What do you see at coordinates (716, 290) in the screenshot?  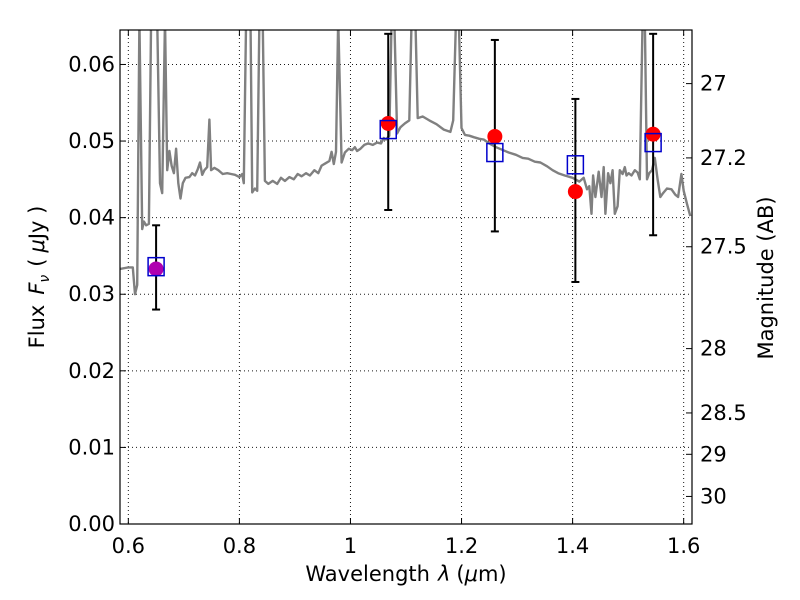 I see `y2-axis-ticks: 27 27.2 27.5 28 28.5 29 30` at bounding box center [716, 290].